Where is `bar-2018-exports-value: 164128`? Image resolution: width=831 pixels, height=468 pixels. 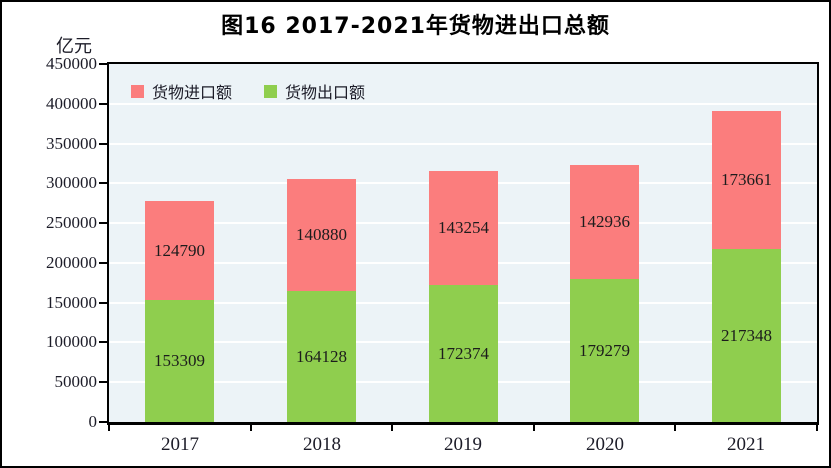
bar-2018-exports-value: 164128 is located at coordinates (321, 356).